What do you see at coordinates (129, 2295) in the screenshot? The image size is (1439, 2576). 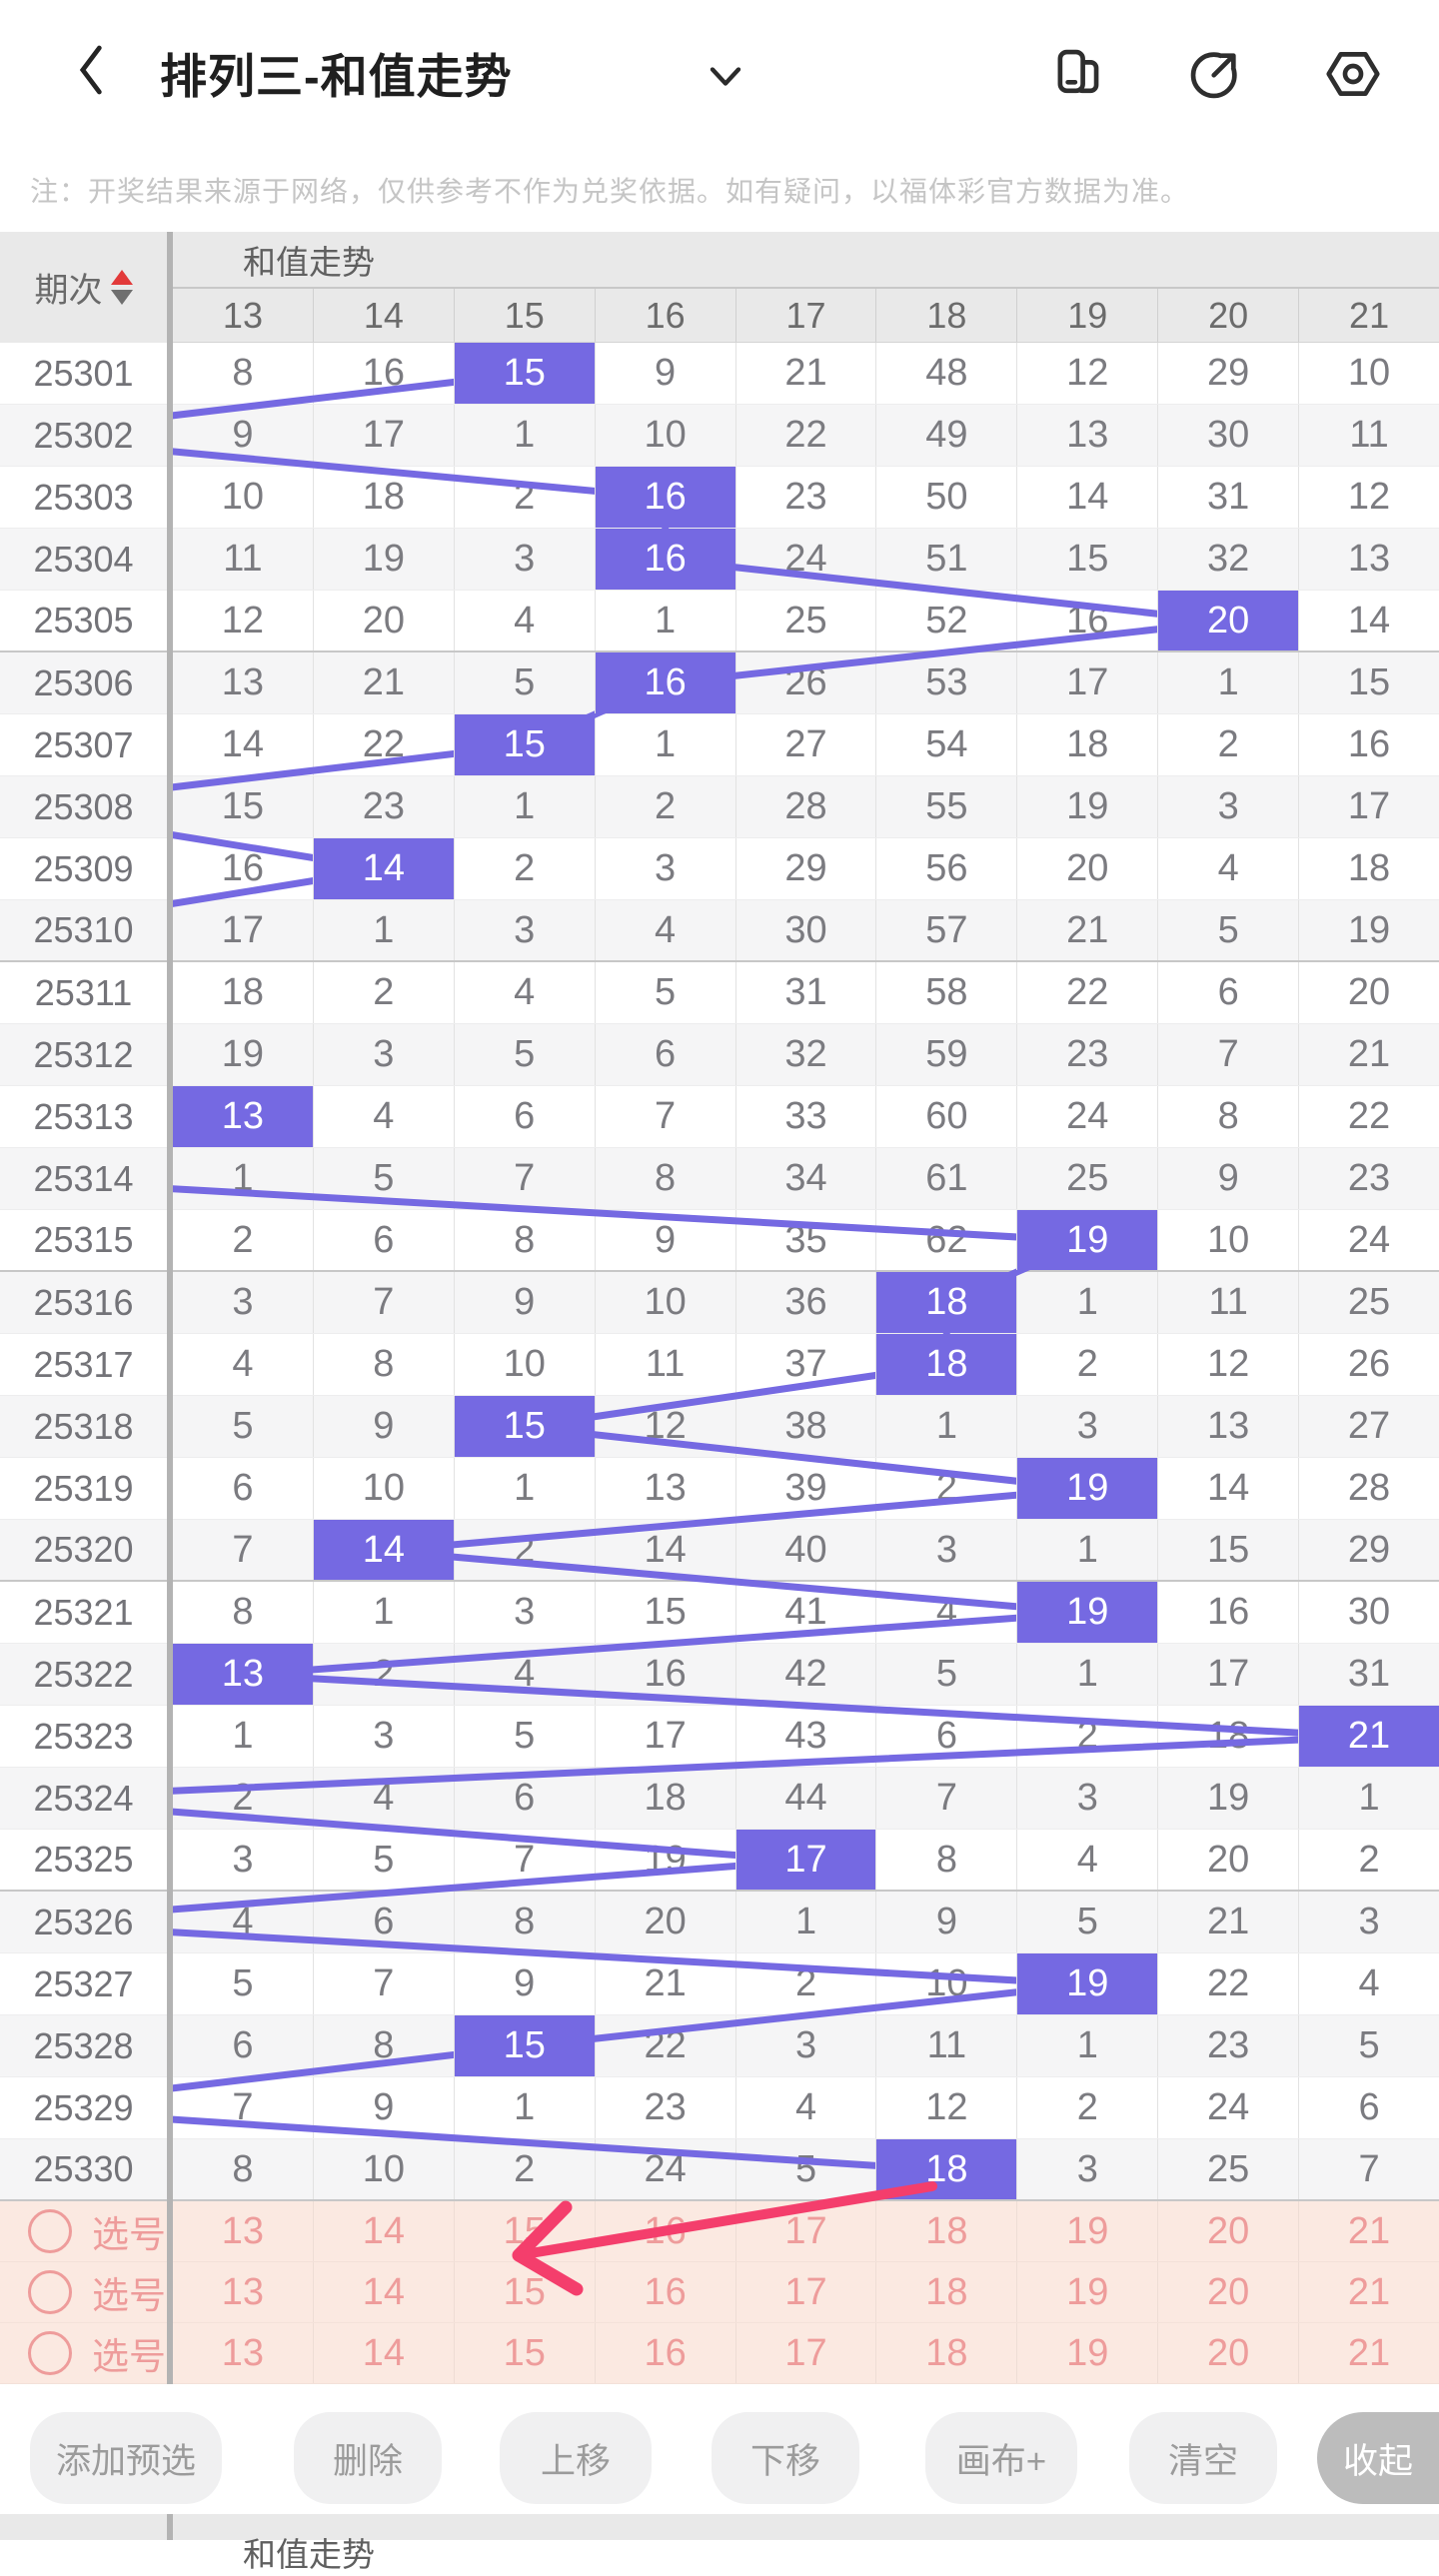 I see `selection-label: 选号` at bounding box center [129, 2295].